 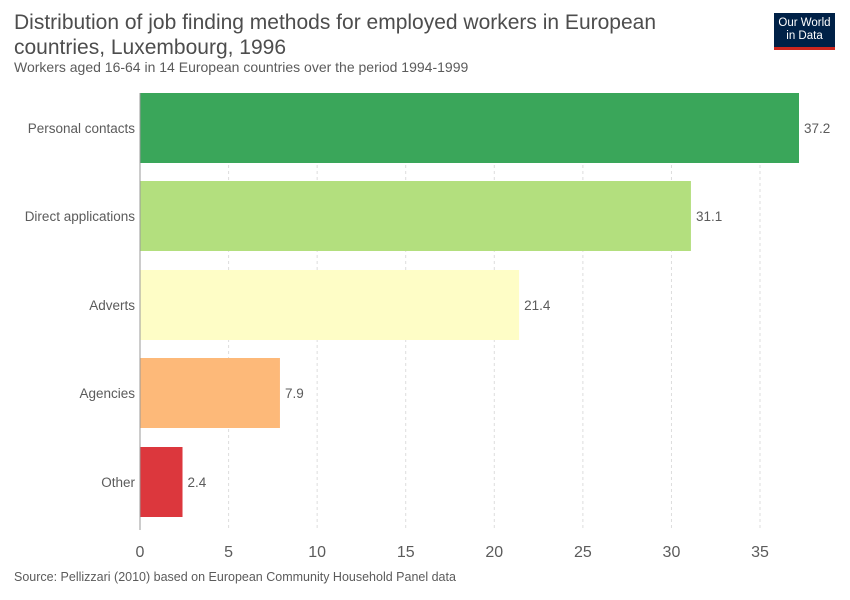 What do you see at coordinates (494, 552) in the screenshot?
I see `x-tick-label: 20` at bounding box center [494, 552].